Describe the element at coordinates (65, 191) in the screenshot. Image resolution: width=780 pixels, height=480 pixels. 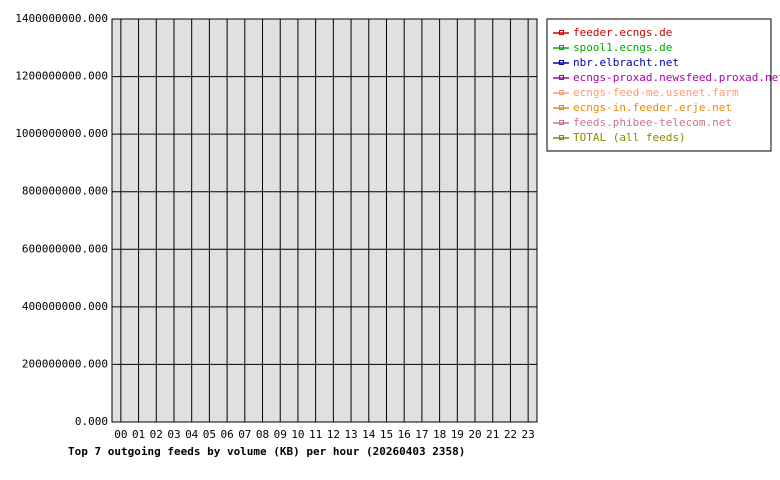
I see `y-tick-label: 800000000.000` at that location.